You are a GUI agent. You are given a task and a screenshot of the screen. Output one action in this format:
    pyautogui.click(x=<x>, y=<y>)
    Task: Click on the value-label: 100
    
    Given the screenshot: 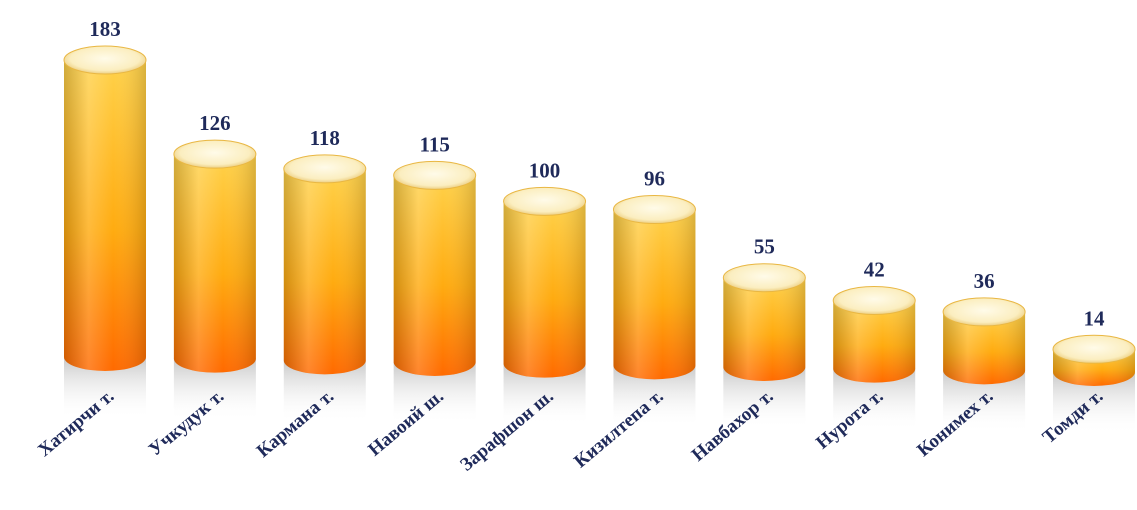 What is the action you would take?
    pyautogui.click(x=545, y=170)
    